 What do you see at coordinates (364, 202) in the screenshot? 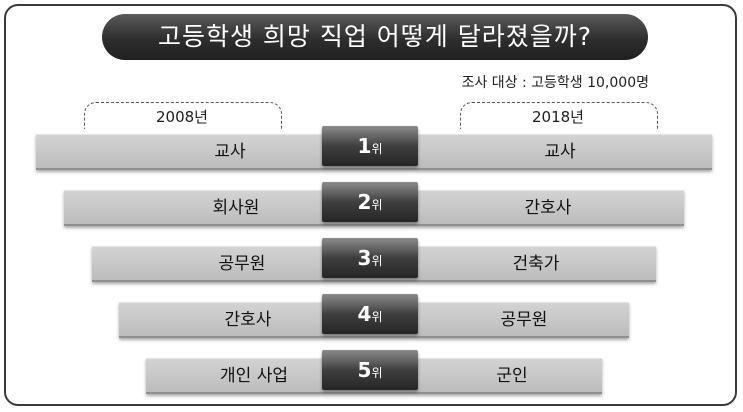
I see `rank-number: 2` at bounding box center [364, 202].